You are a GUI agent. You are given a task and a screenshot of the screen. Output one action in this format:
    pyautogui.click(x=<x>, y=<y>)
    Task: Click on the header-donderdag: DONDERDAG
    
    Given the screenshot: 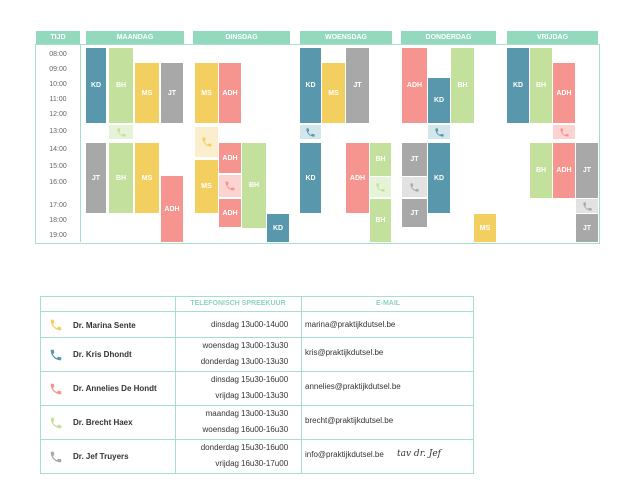 What is the action you would take?
    pyautogui.click(x=448, y=37)
    